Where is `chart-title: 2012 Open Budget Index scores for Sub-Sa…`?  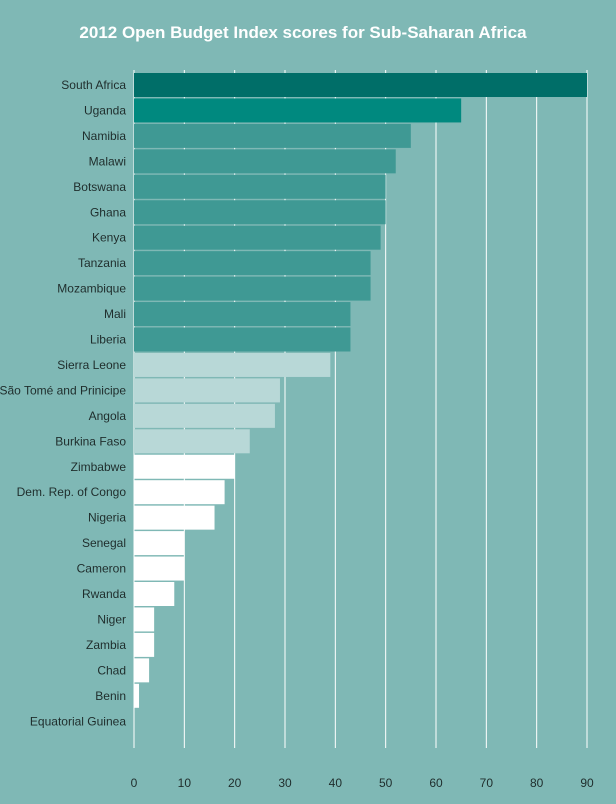
chart-title: 2012 Open Budget Index scores for Sub-Sa… is located at coordinates (303, 32).